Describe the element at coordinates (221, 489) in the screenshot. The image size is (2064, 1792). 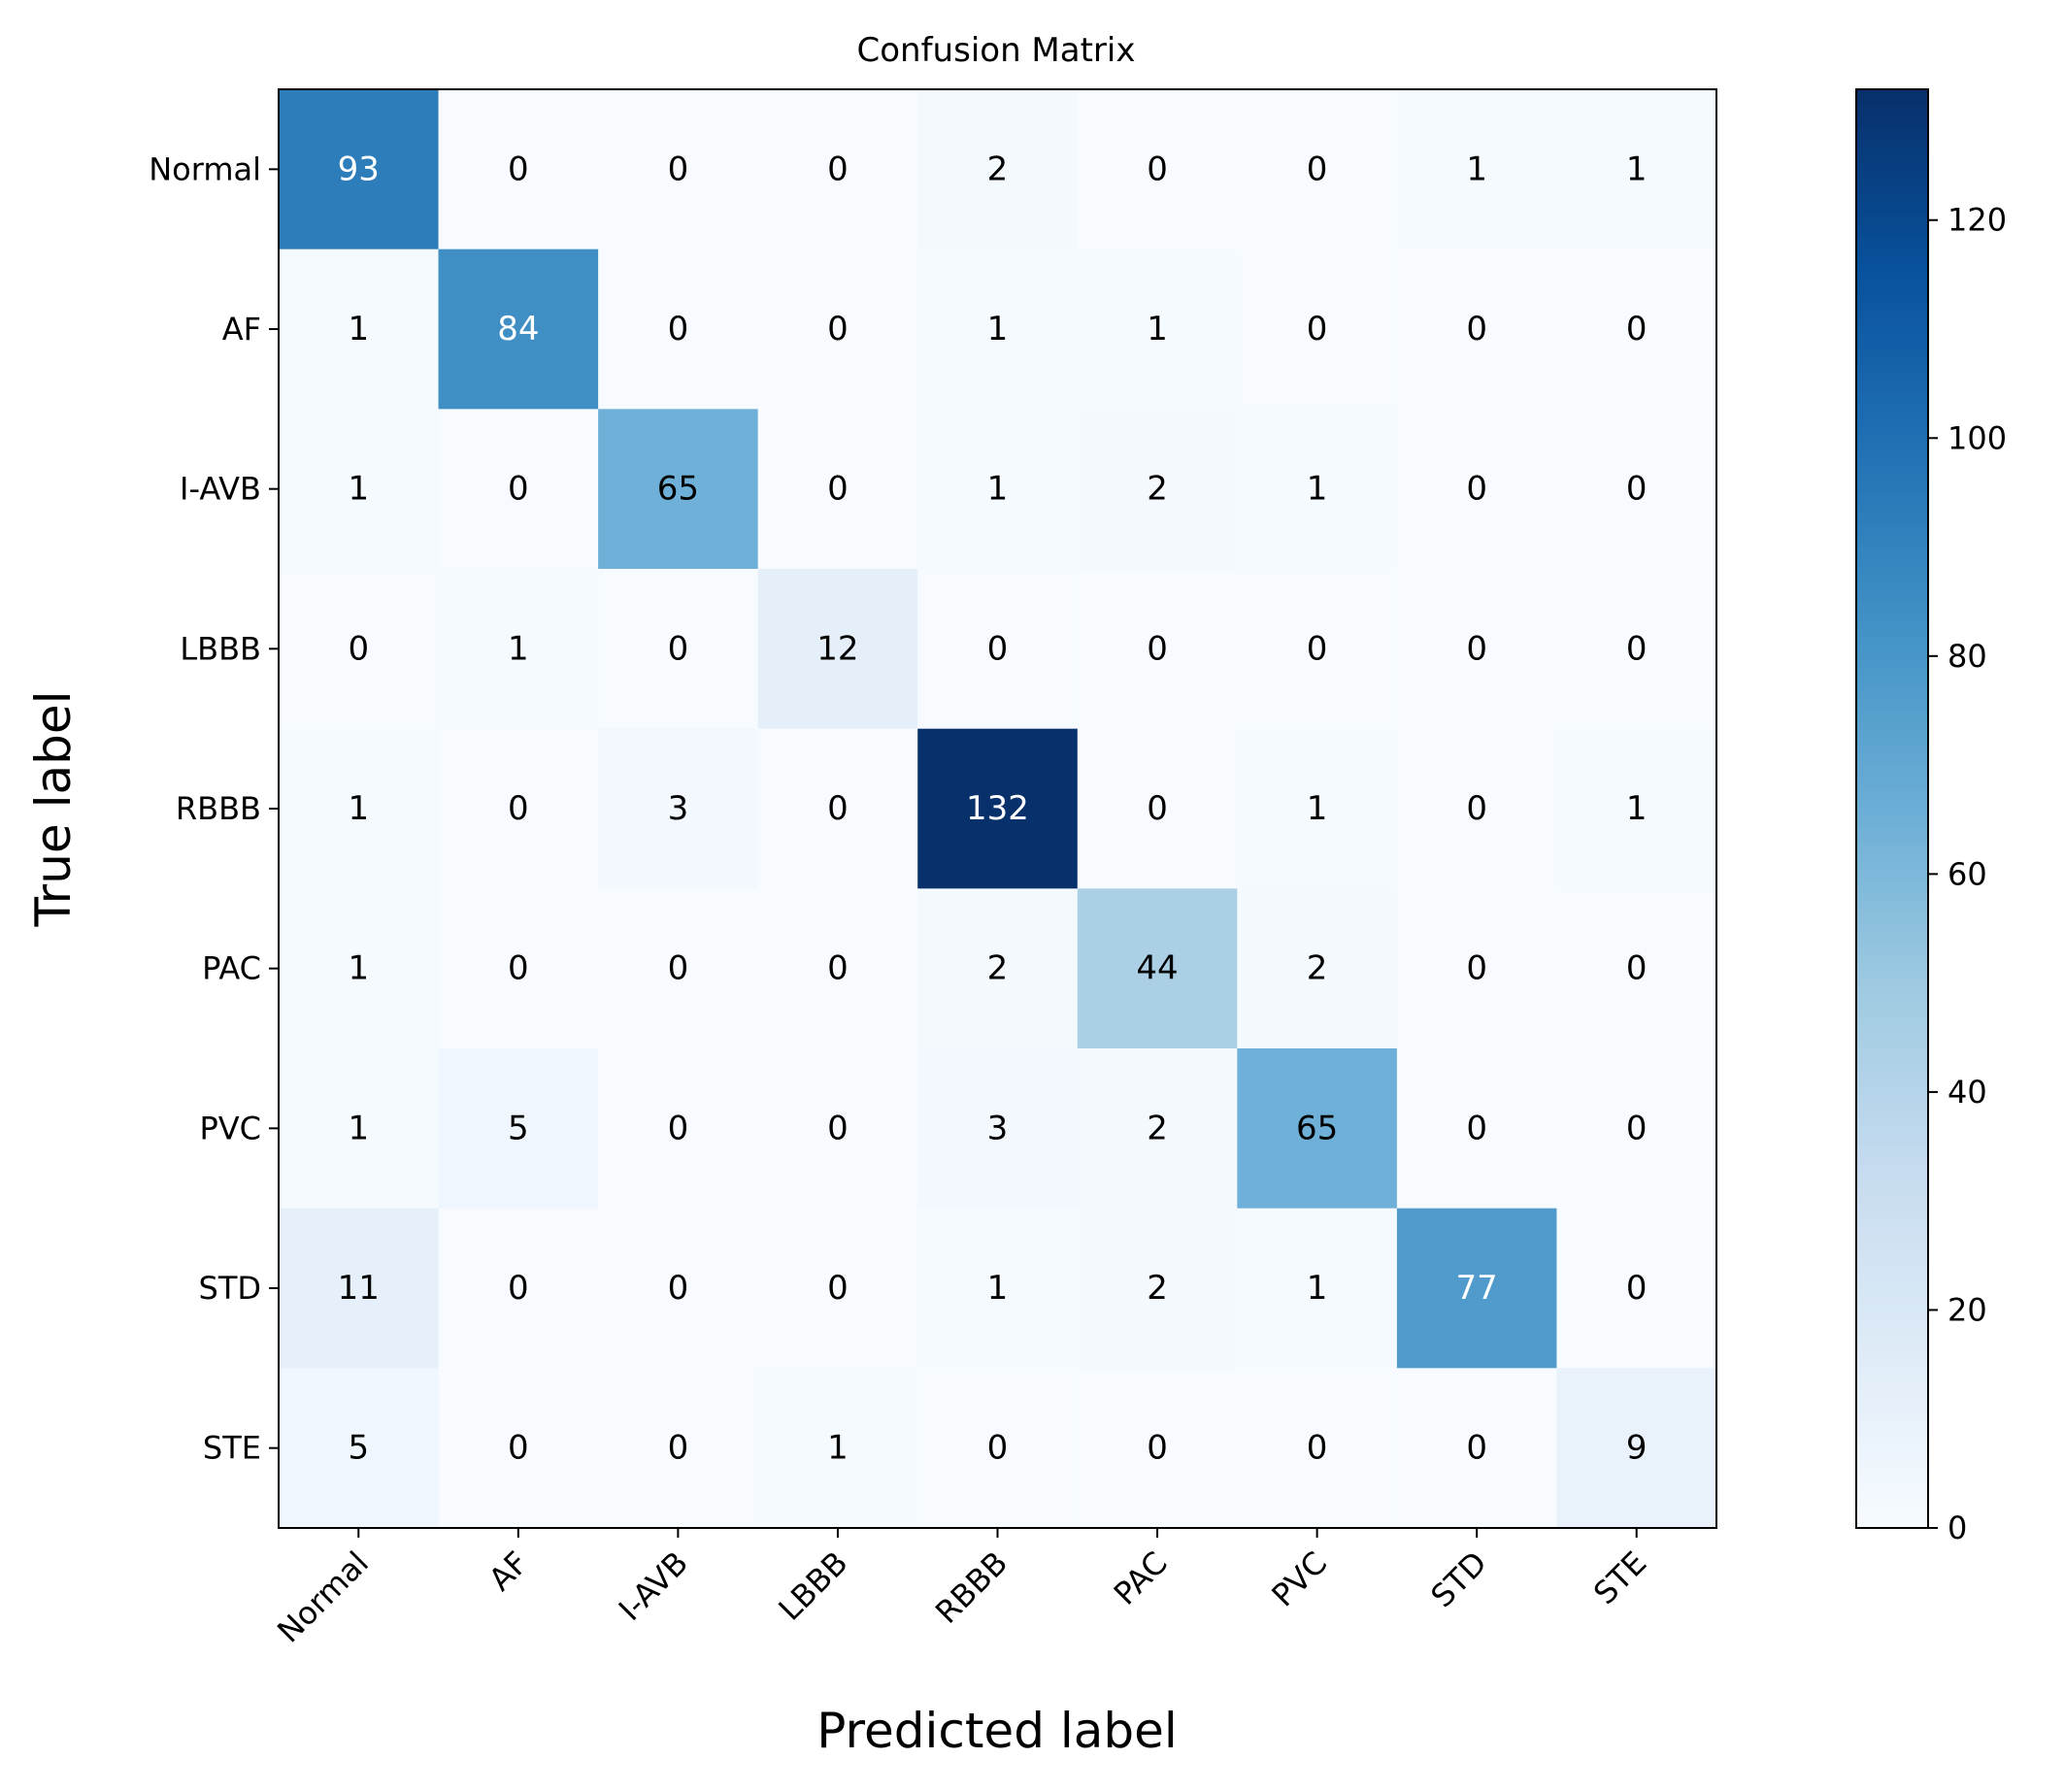
I see `y-tick-label: I-AVB` at that location.